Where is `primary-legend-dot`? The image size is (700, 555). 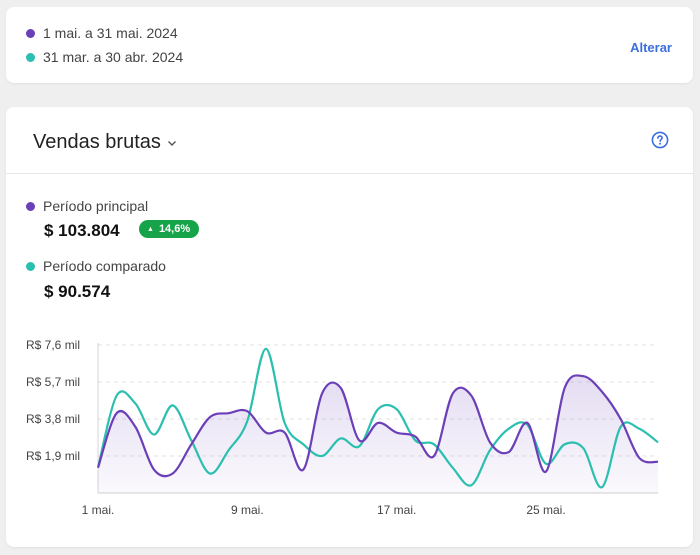 primary-legend-dot is located at coordinates (30, 206).